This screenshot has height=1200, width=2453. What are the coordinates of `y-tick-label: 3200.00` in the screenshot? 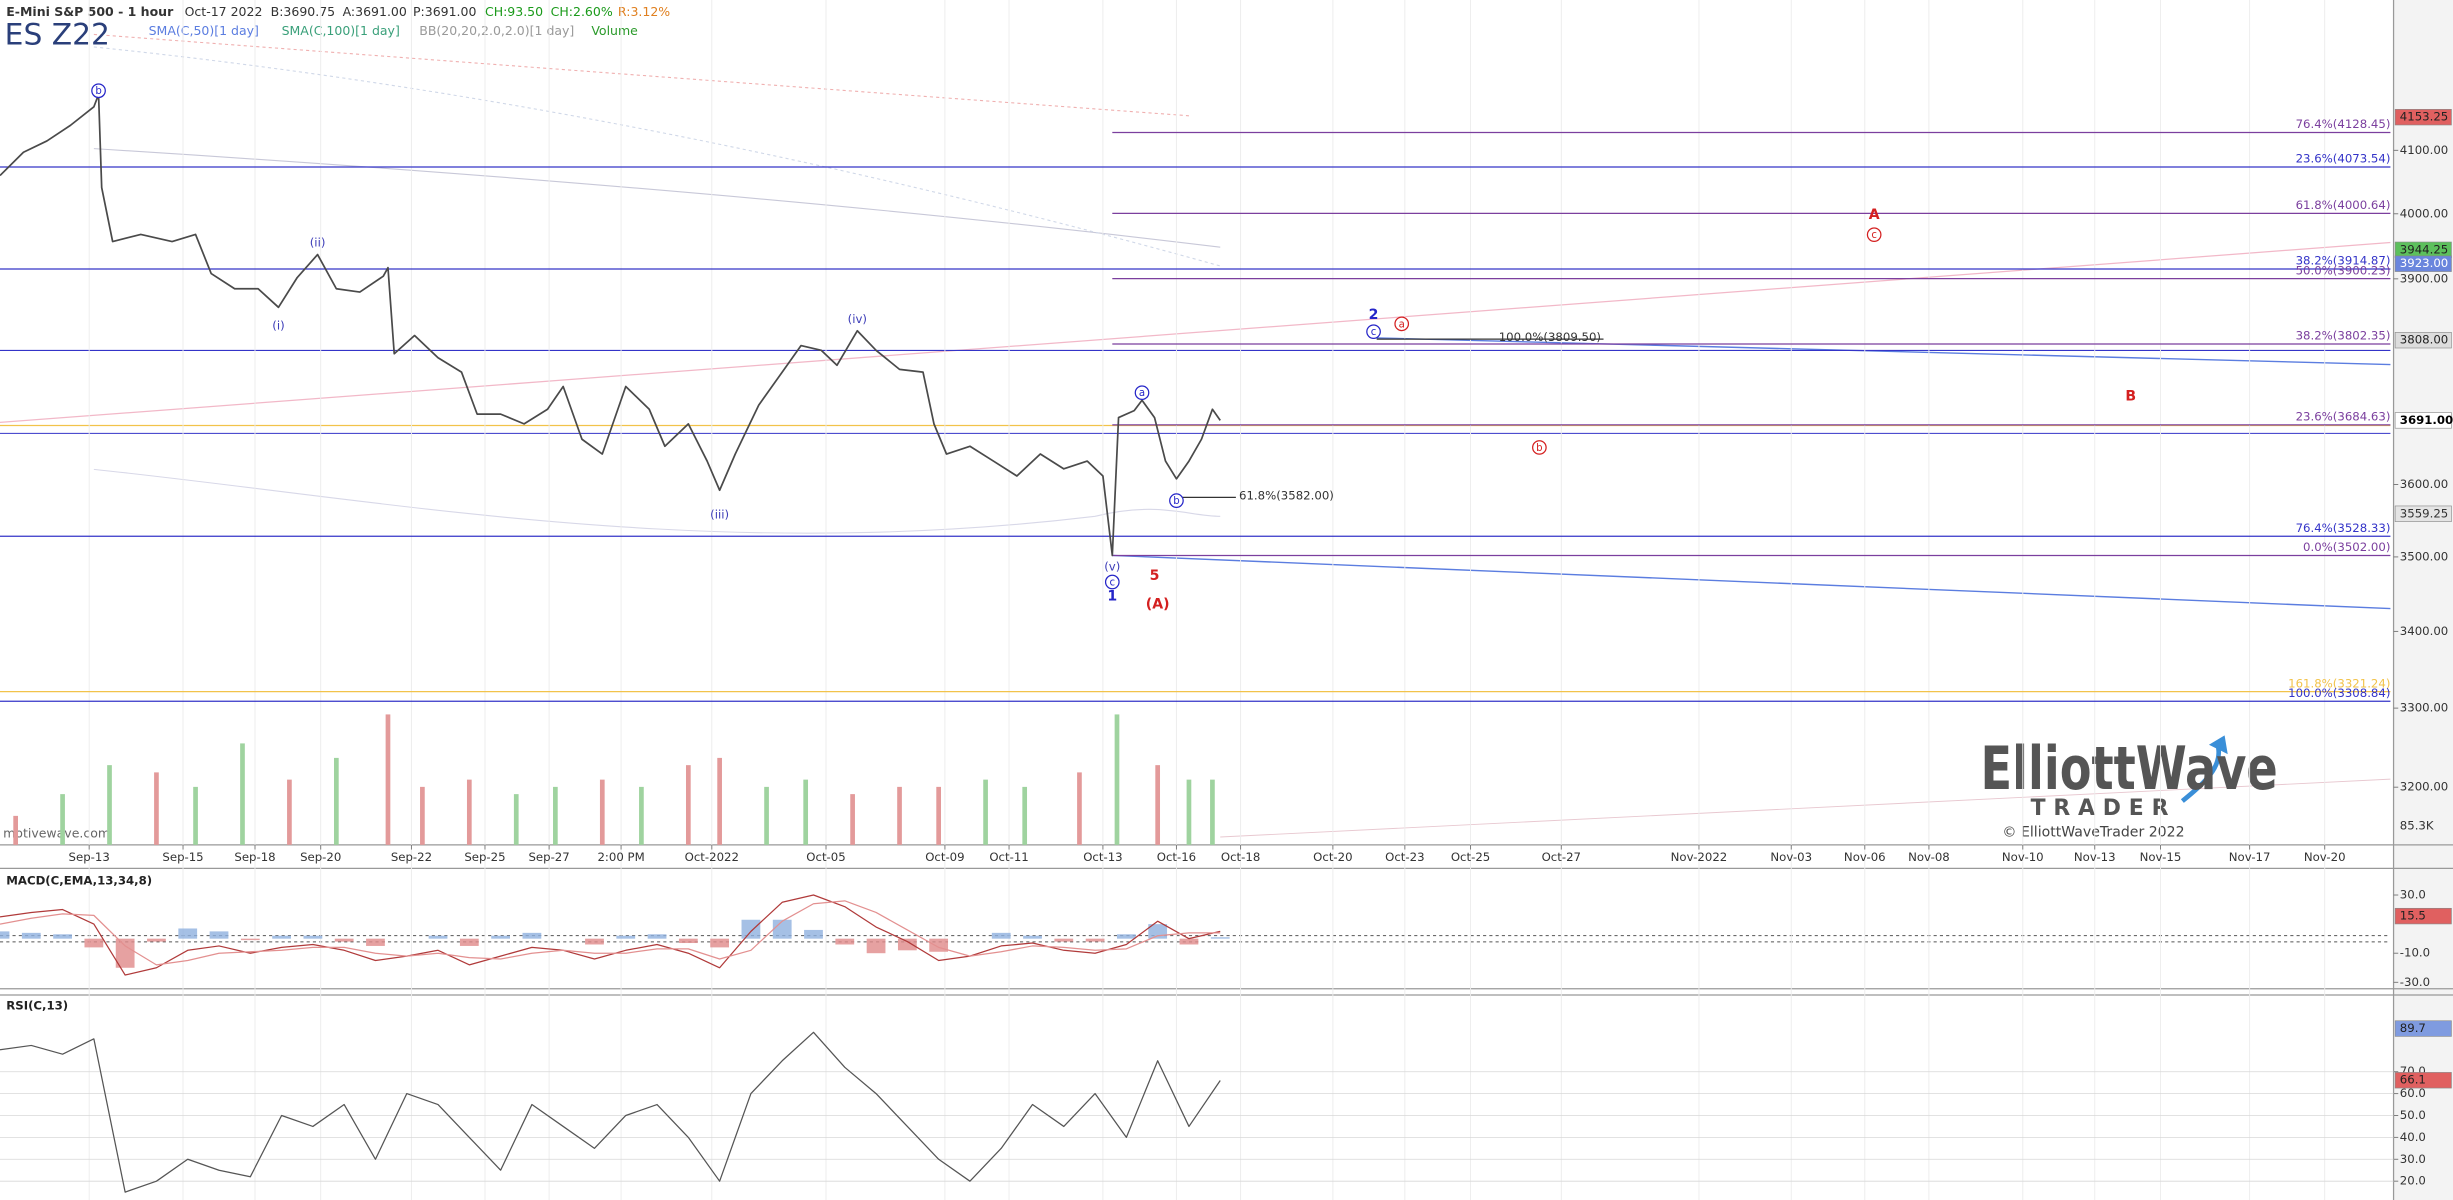 It's located at (2424, 787).